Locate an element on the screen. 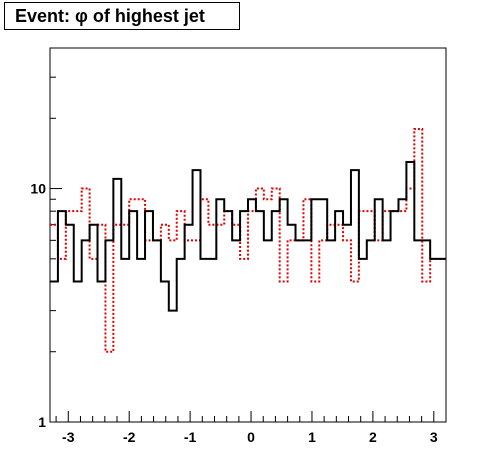 This screenshot has height=472, width=496. chart-title: Event: φ of highest jet is located at coordinates (122, 16).